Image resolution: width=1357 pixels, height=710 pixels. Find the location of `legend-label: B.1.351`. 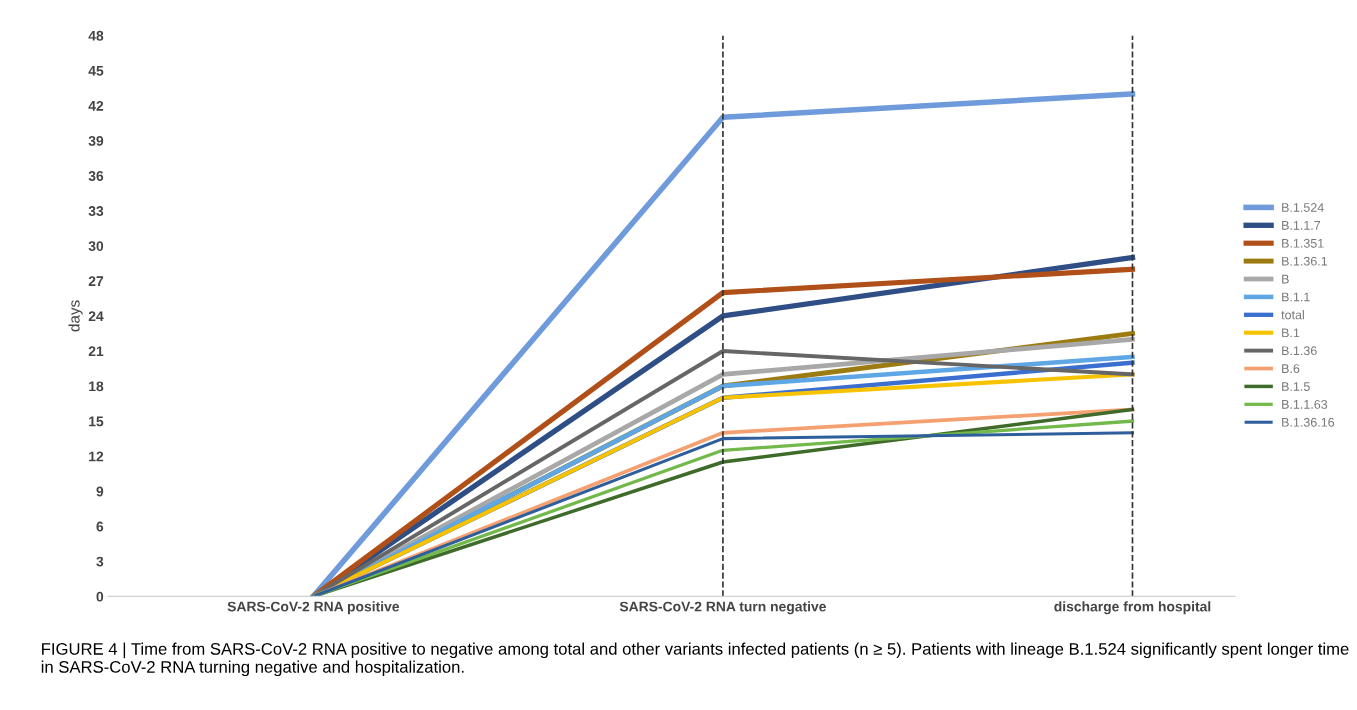

legend-label: B.1.351 is located at coordinates (1303, 243).